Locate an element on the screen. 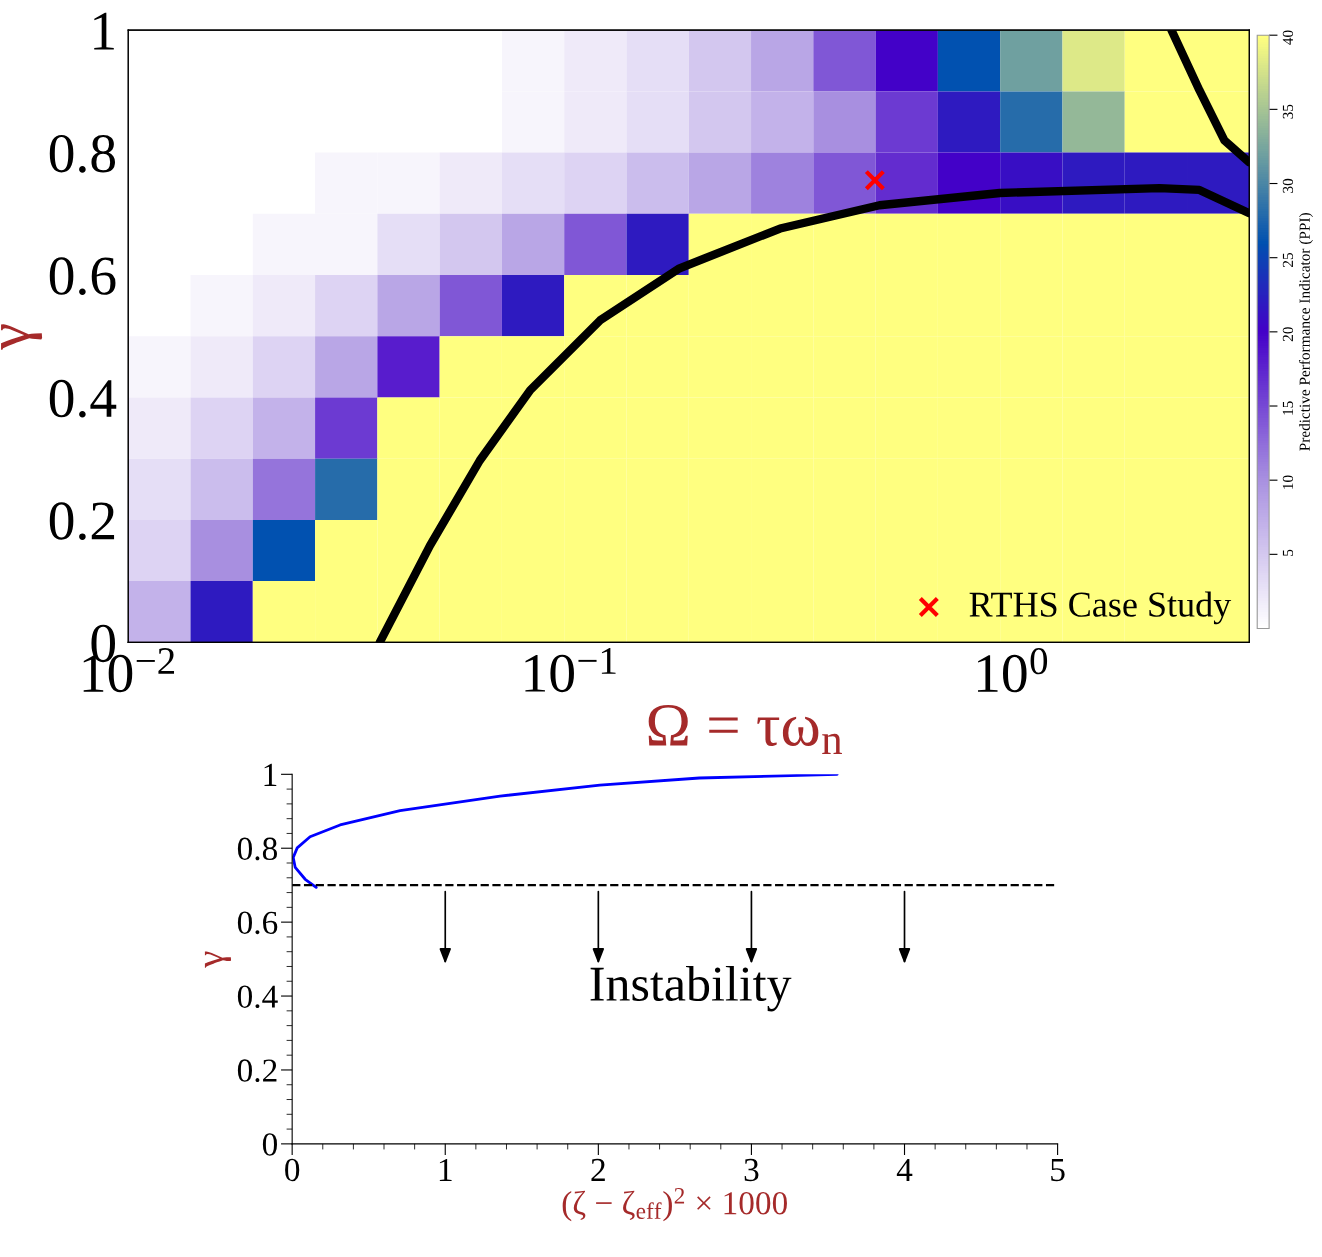 Image resolution: width=1322 pixels, height=1257 pixels. x-tick-label: 0 is located at coordinates (292, 1170).